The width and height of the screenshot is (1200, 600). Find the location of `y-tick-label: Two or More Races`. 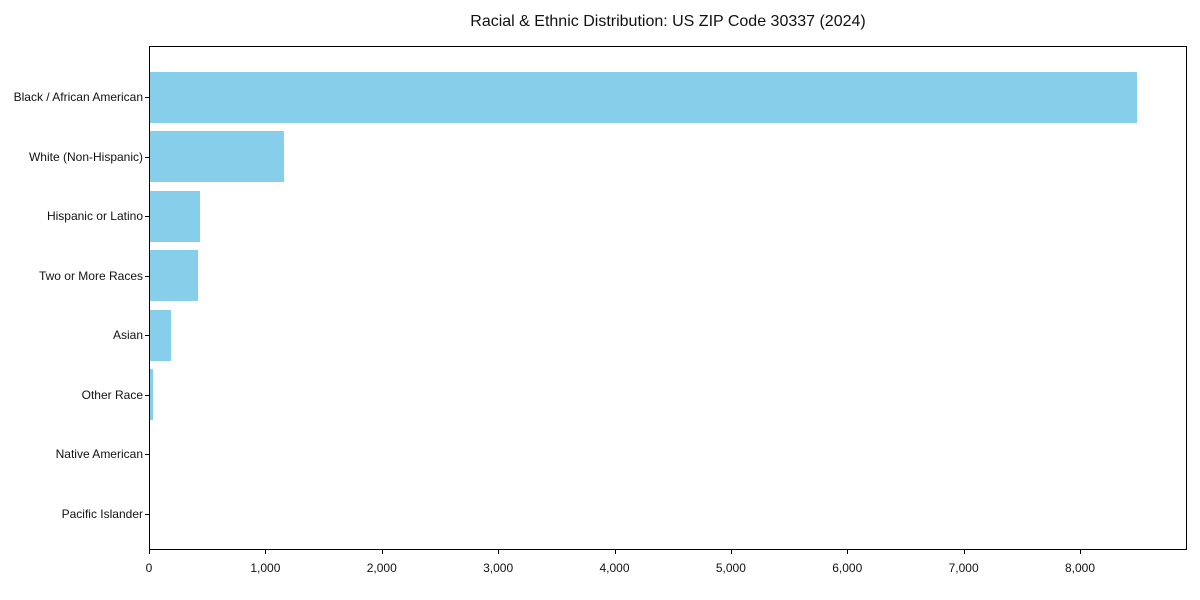

y-tick-label: Two or More Races is located at coordinates (90, 275).